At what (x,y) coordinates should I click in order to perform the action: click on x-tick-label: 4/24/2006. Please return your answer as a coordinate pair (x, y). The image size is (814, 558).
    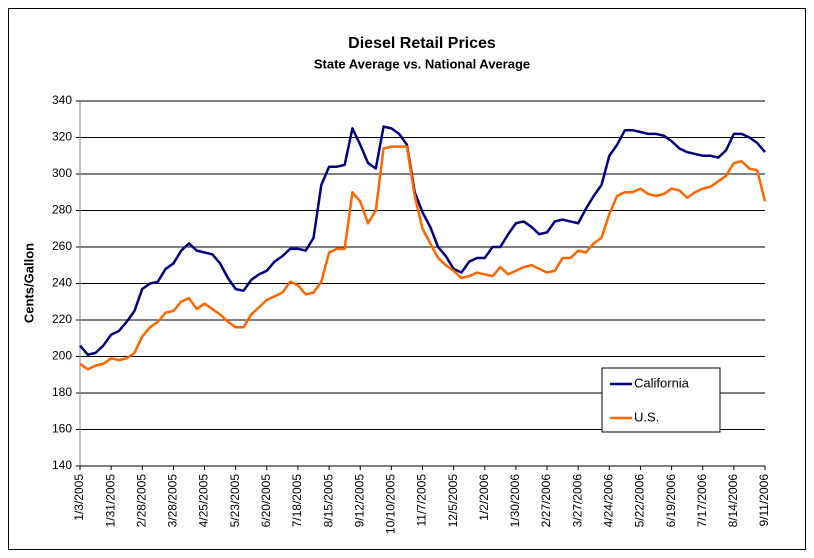
    Looking at the image, I should click on (608, 501).